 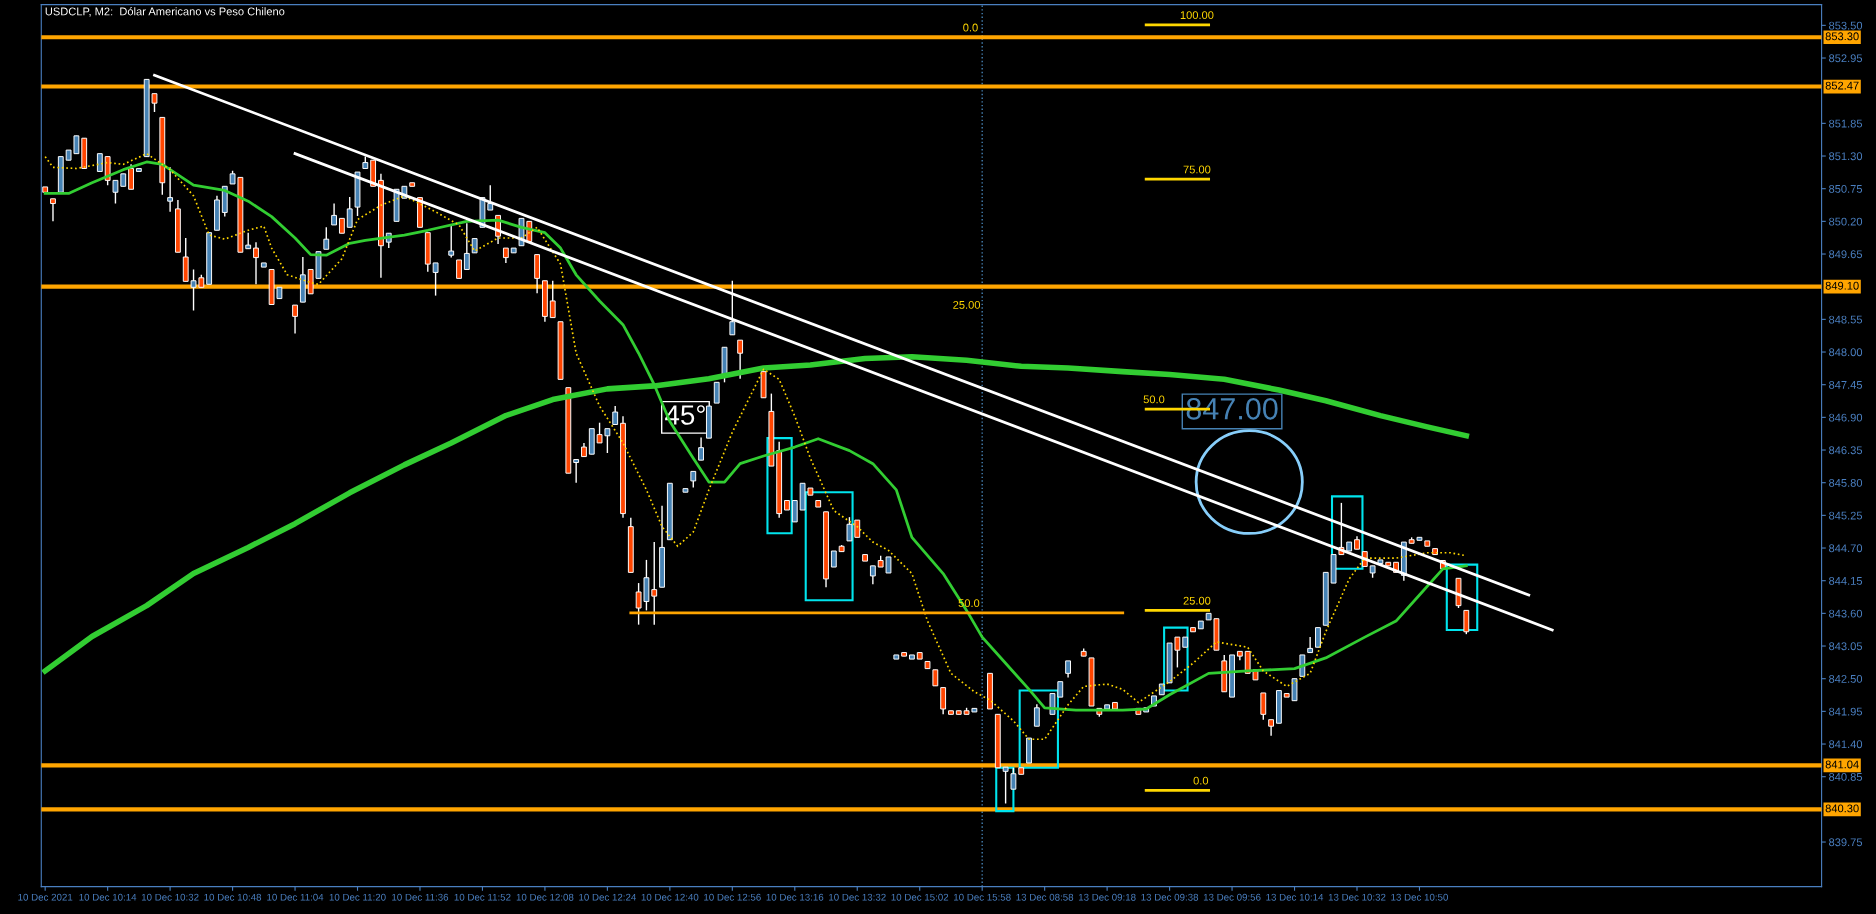 I want to click on text: 852.95, so click(x=1846, y=58).